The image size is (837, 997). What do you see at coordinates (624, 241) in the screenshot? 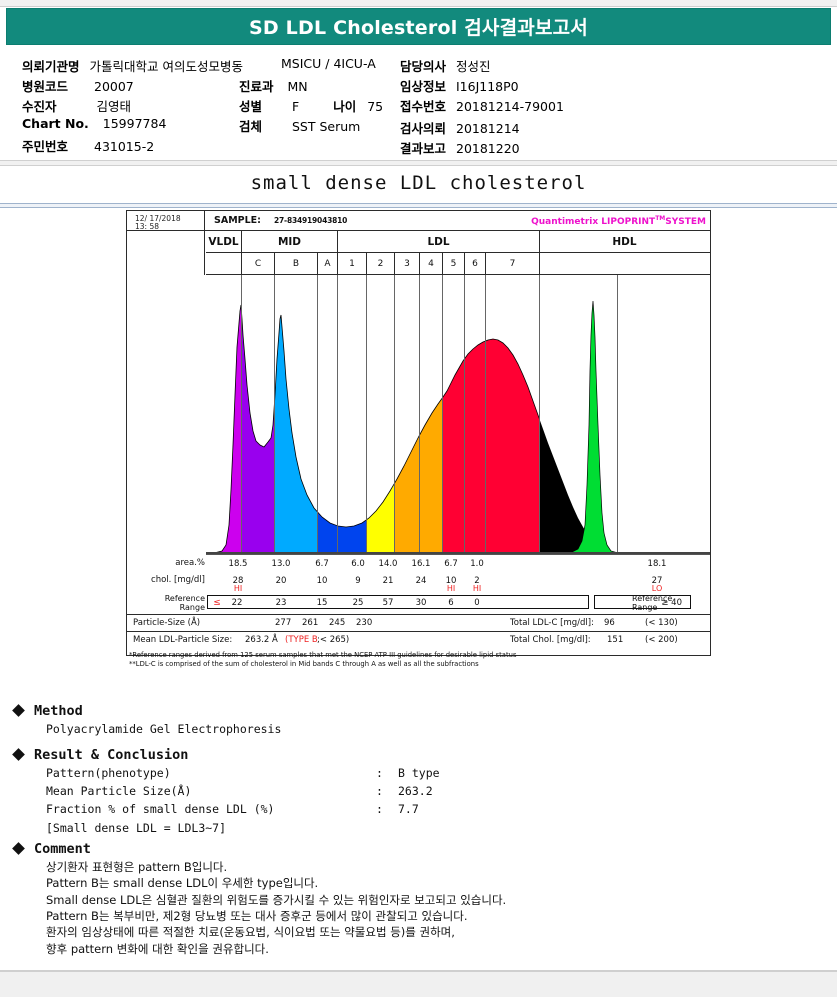
I see `band-hdl: HDL` at bounding box center [624, 241].